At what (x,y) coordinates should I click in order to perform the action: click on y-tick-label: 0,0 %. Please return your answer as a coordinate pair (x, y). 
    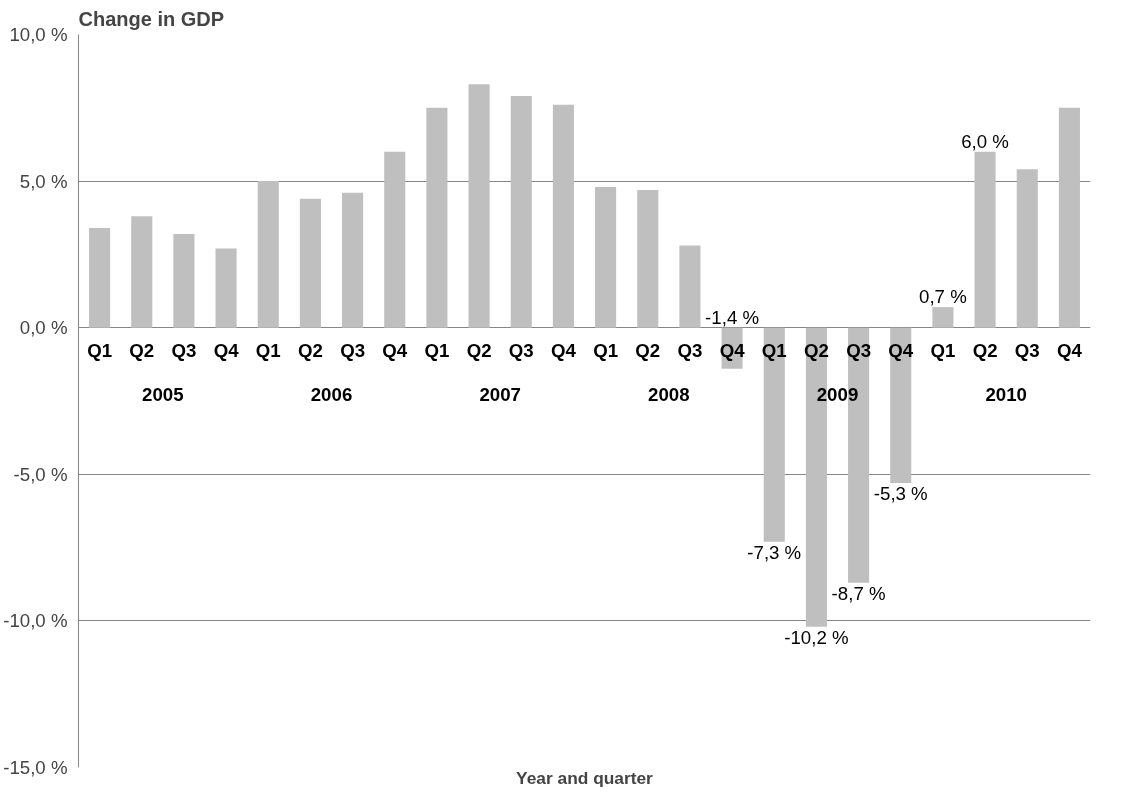
    Looking at the image, I should click on (43, 328).